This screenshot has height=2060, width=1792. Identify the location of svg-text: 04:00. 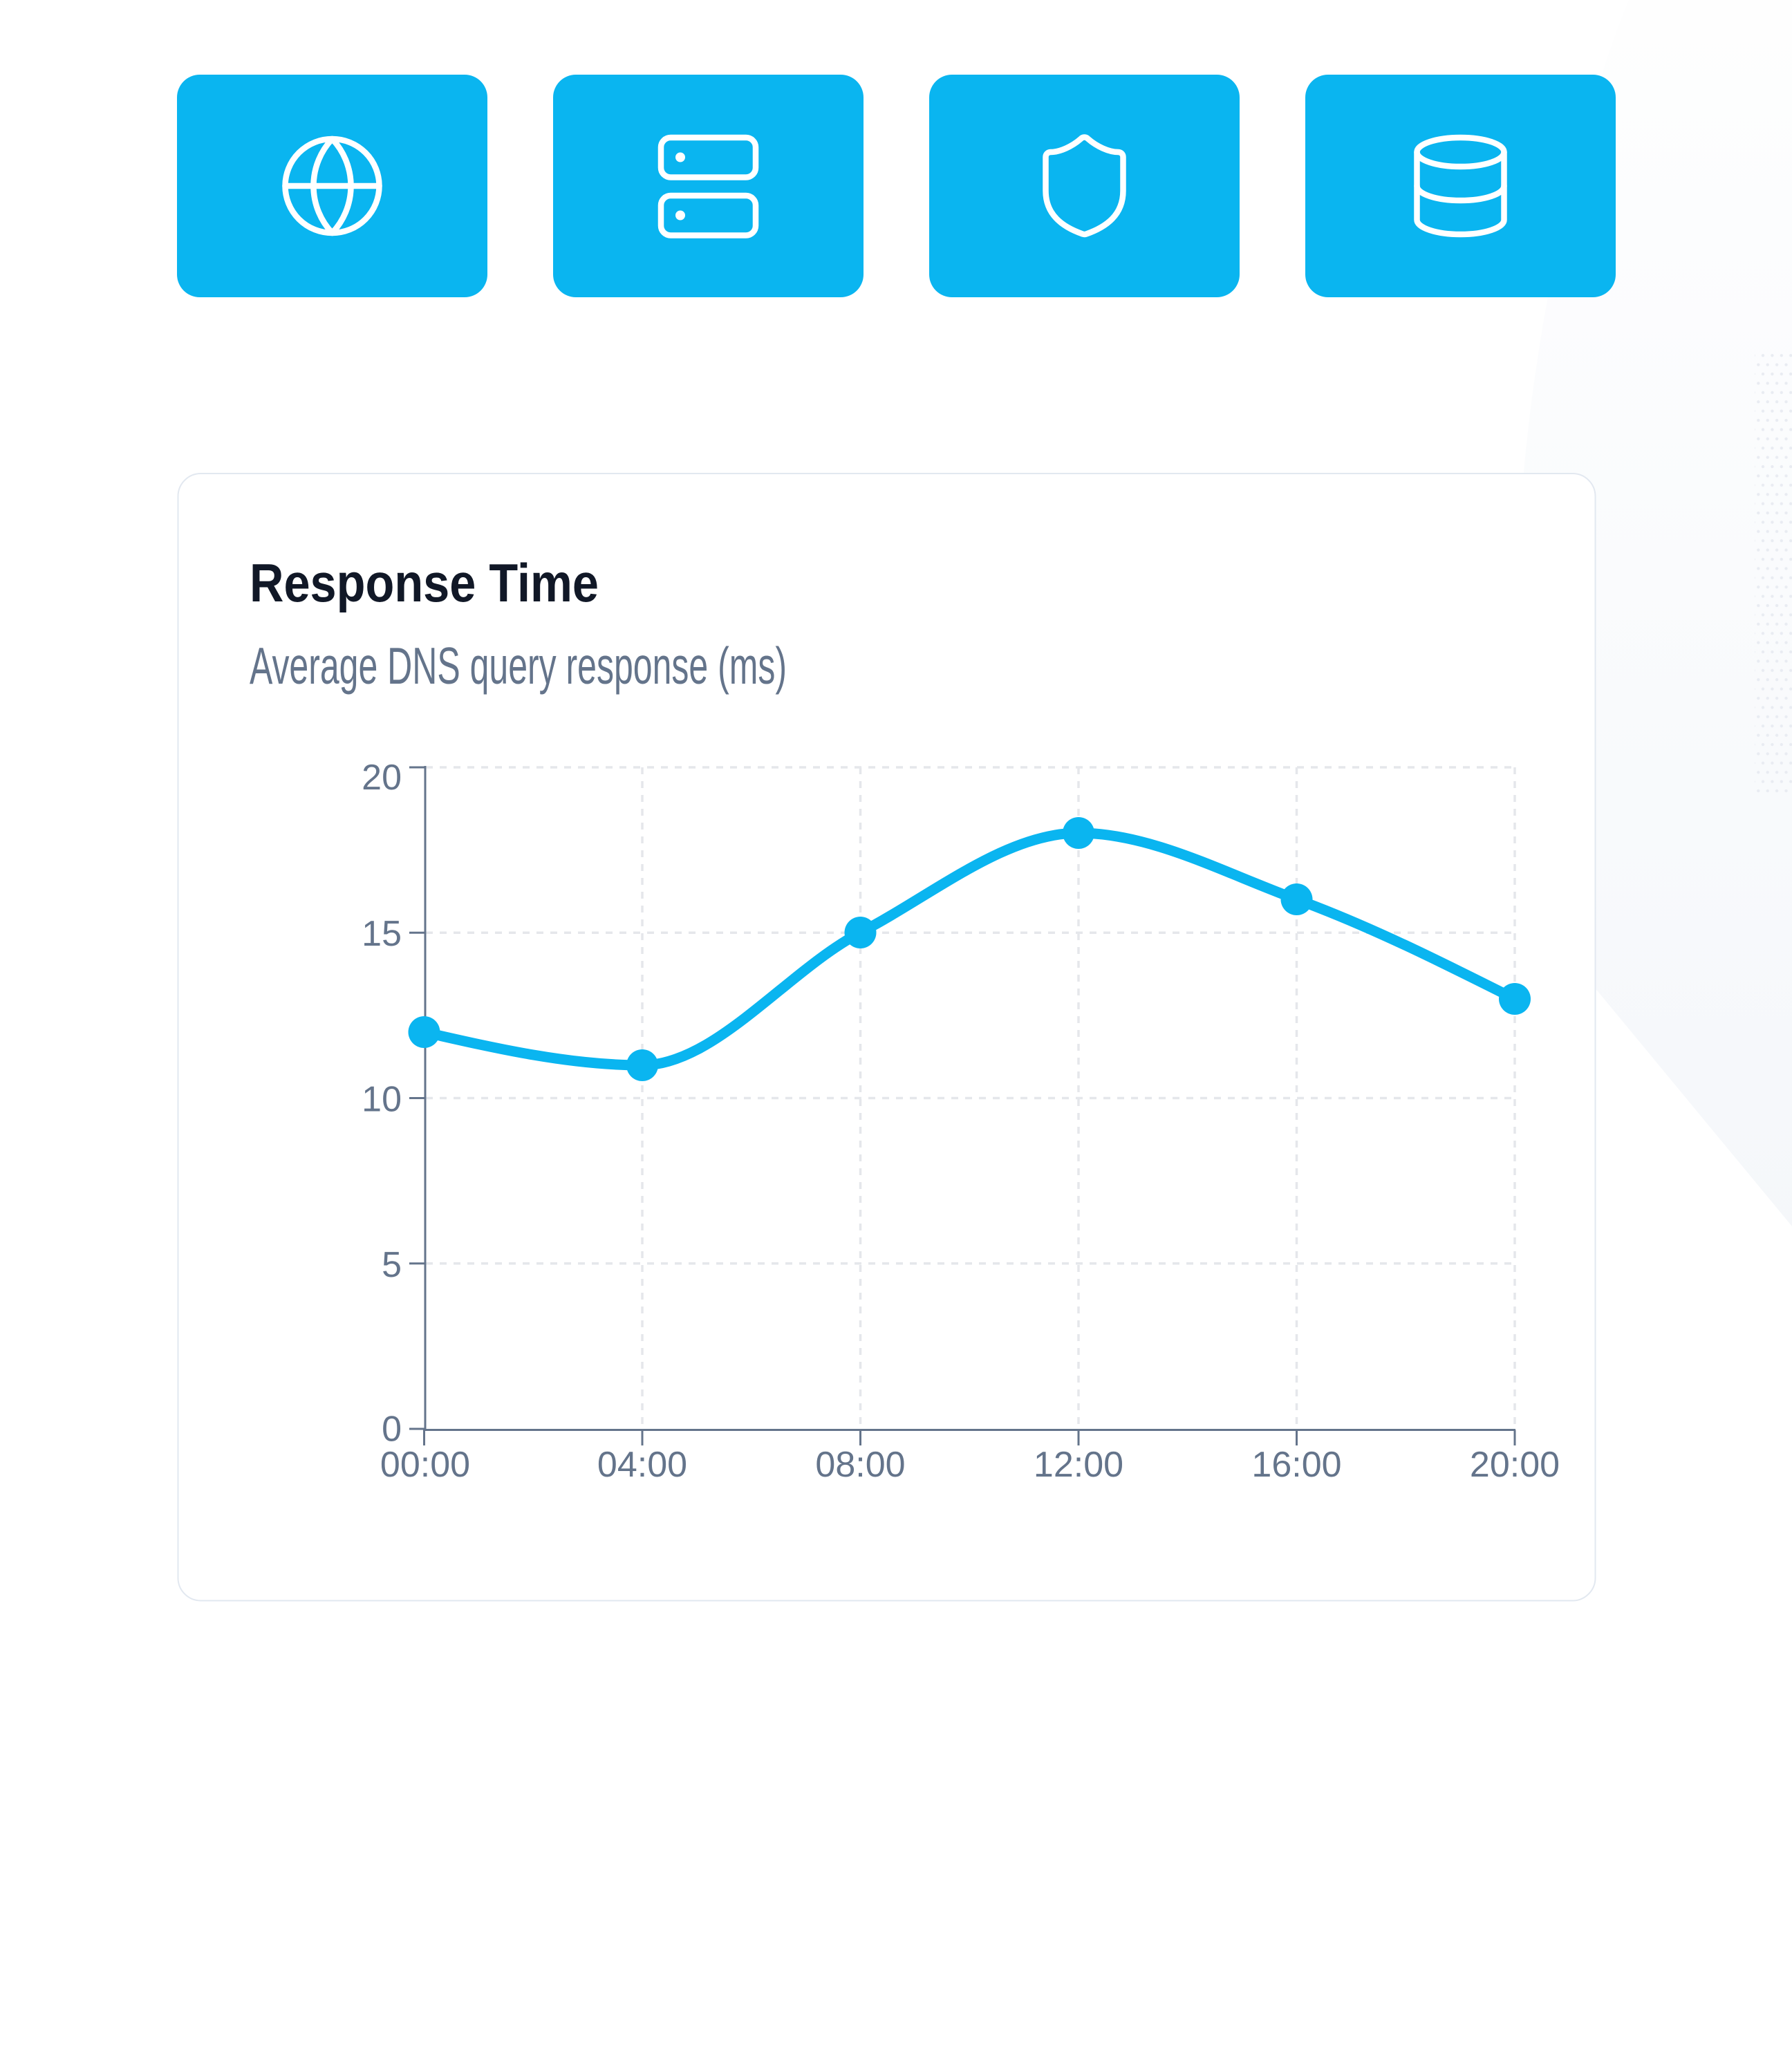
(642, 1465).